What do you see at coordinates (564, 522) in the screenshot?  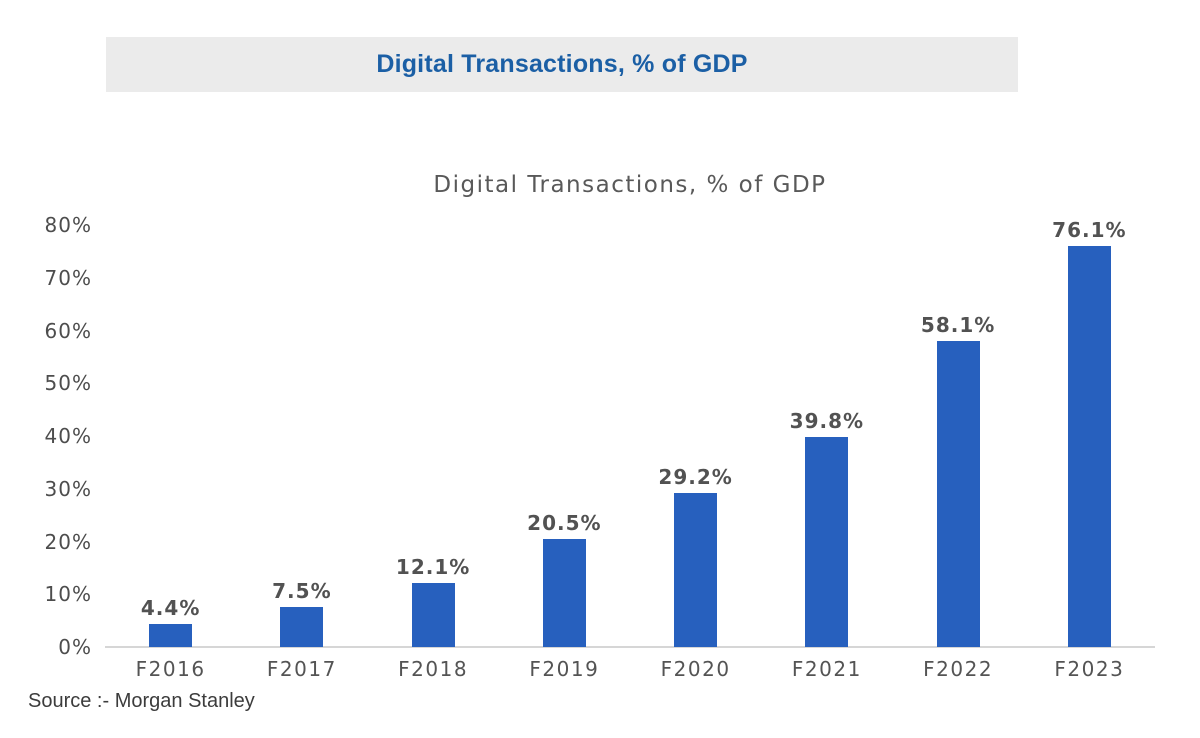 I see `bar-value-label: 20.5%` at bounding box center [564, 522].